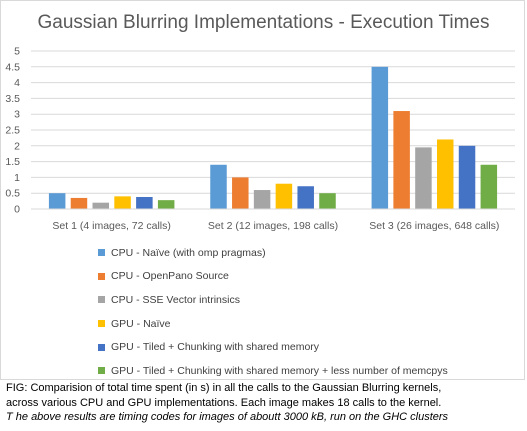 This screenshot has height=431, width=527. What do you see at coordinates (12, 194) in the screenshot?
I see `y-tick-label: 0.5` at bounding box center [12, 194].